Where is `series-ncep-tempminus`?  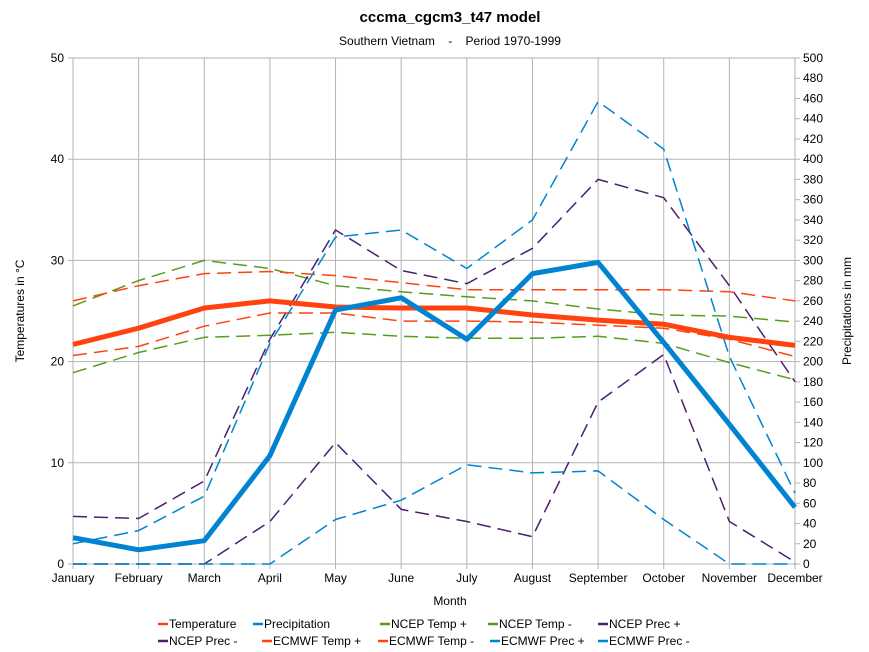 series-ncep-tempminus is located at coordinates (434, 356).